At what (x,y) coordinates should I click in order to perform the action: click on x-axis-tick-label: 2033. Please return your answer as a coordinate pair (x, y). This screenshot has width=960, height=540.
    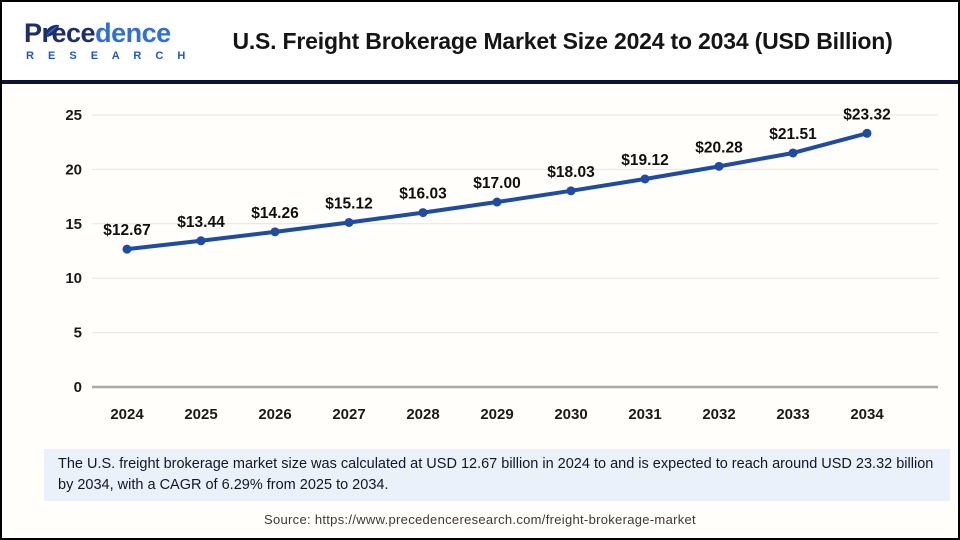
    Looking at the image, I should click on (792, 414).